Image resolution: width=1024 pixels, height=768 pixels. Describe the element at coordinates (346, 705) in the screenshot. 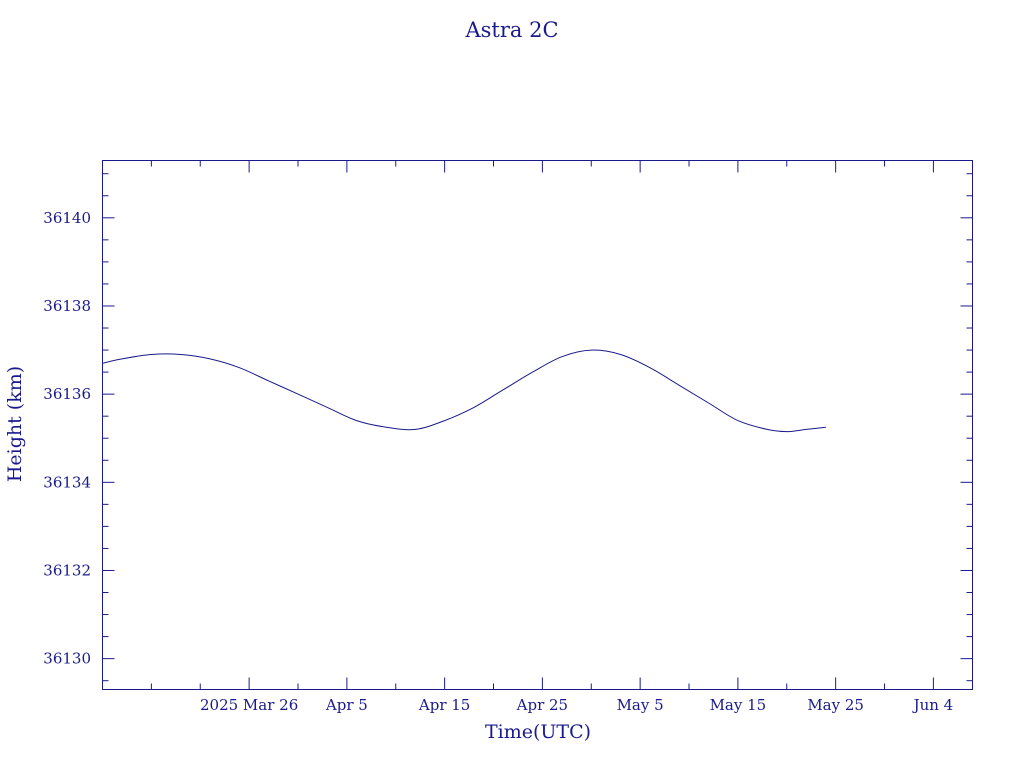

I see `x-tick-label: Apr 5` at that location.